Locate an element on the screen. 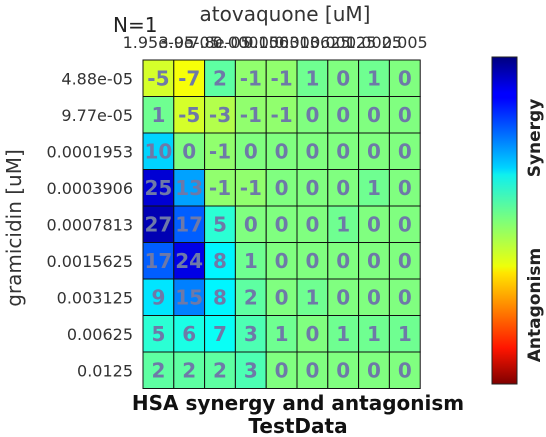 The image size is (546, 437). heatmap-cell-value: 15 is located at coordinates (189, 297).